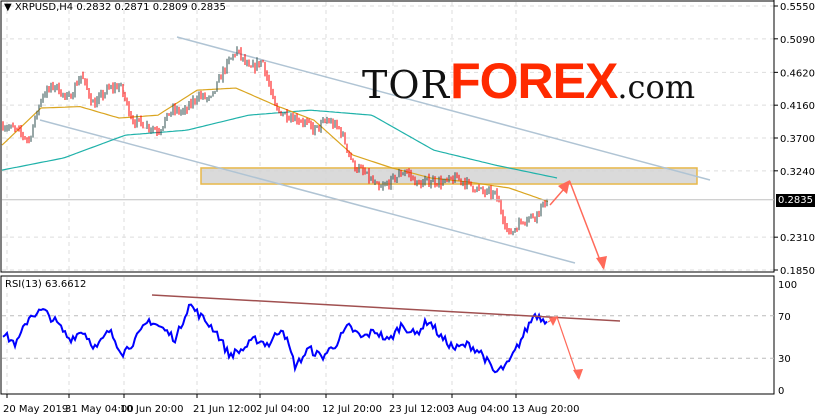 The image size is (815, 419). What do you see at coordinates (208, 7) in the screenshot?
I see `close-value: 0.2835` at bounding box center [208, 7].